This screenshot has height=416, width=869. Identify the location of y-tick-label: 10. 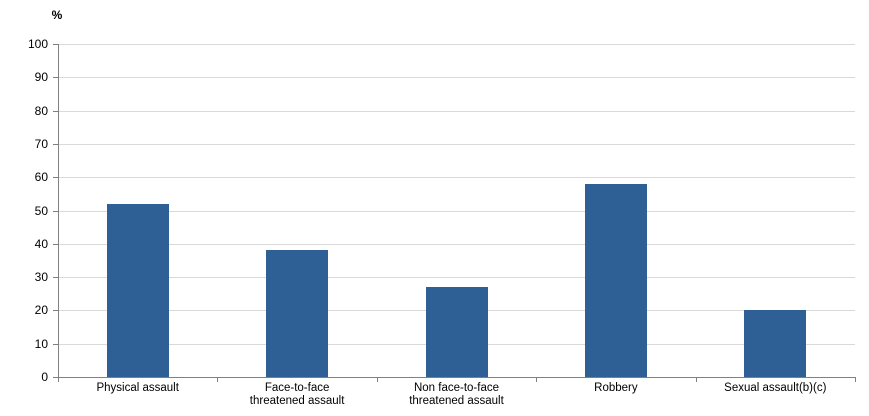
(41, 343).